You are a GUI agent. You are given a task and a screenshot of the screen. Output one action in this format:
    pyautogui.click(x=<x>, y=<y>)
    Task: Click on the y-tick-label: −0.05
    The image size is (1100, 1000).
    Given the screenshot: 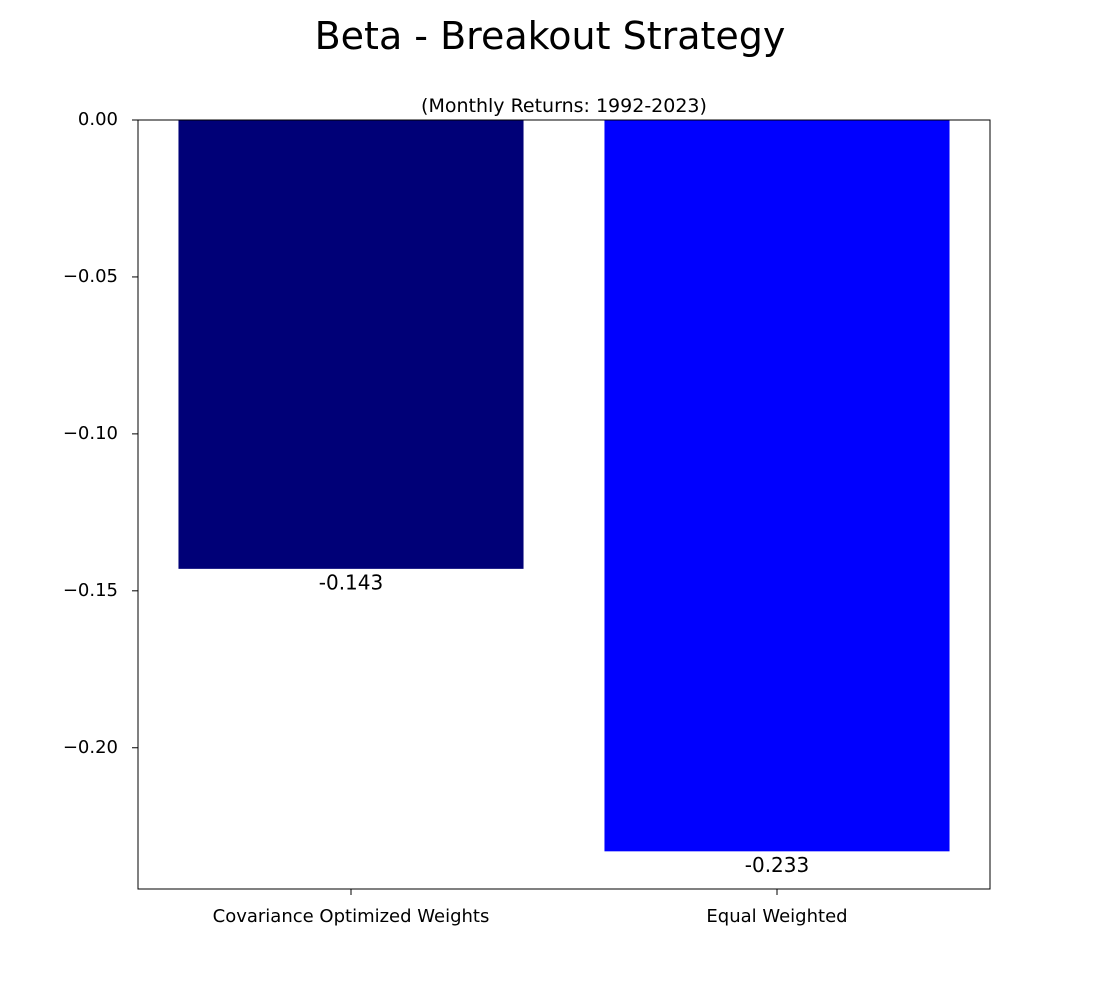 What is the action you would take?
    pyautogui.click(x=90, y=276)
    